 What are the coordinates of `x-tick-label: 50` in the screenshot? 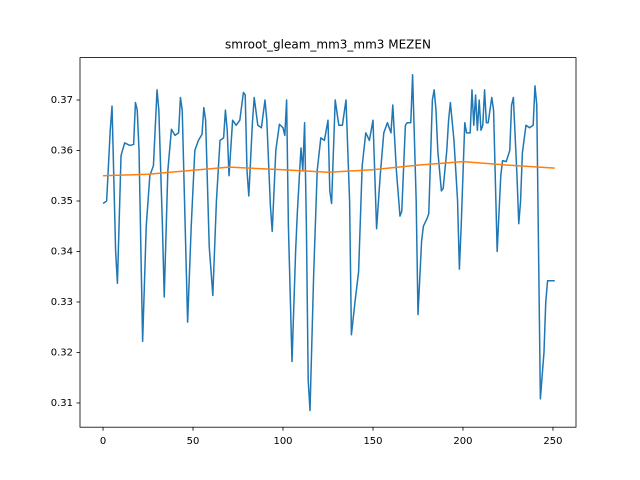 It's located at (193, 441).